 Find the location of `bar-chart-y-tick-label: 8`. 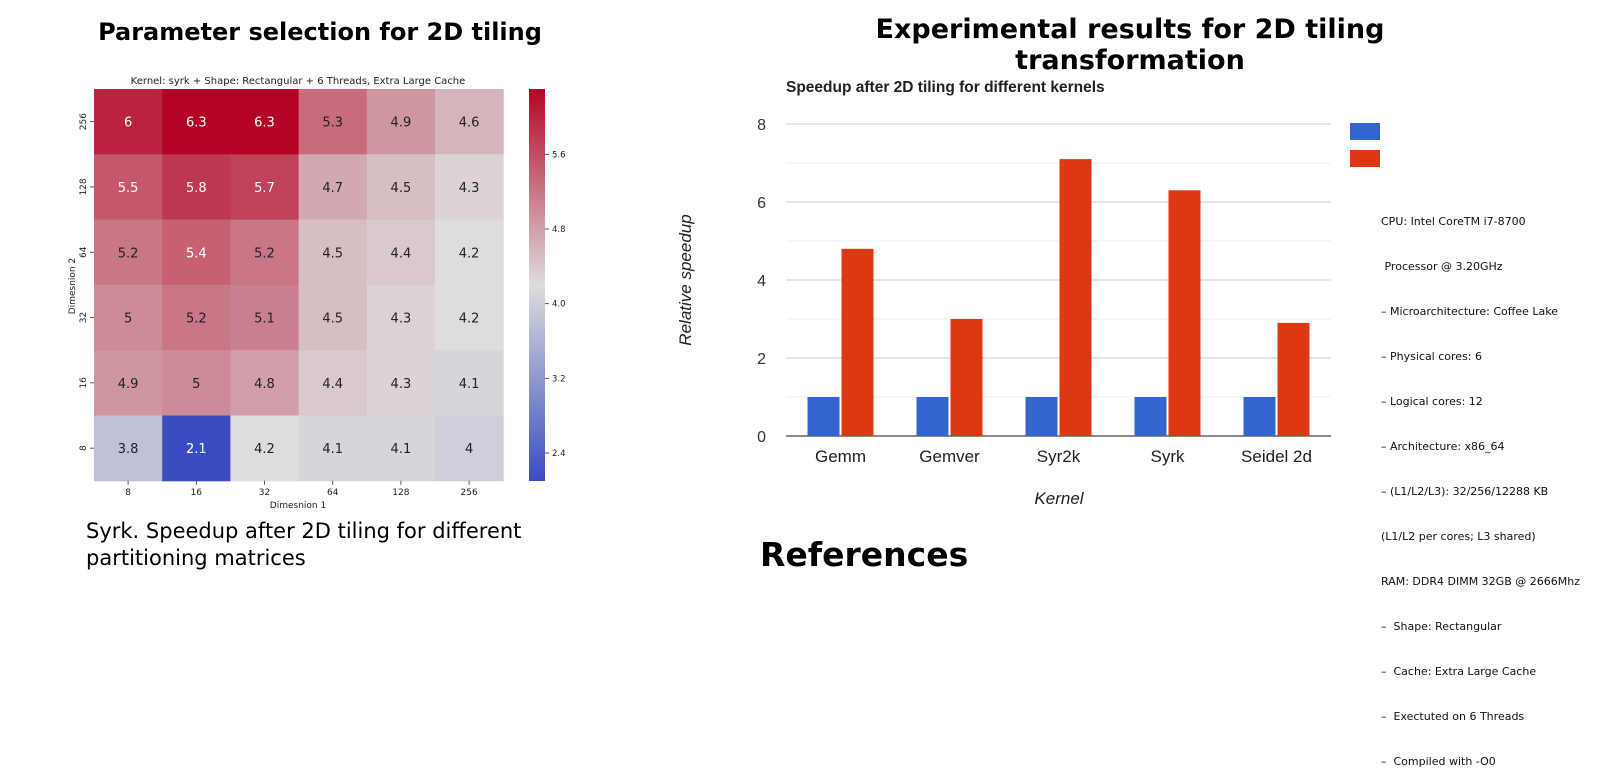

bar-chart-y-tick-label: 8 is located at coordinates (761, 125).